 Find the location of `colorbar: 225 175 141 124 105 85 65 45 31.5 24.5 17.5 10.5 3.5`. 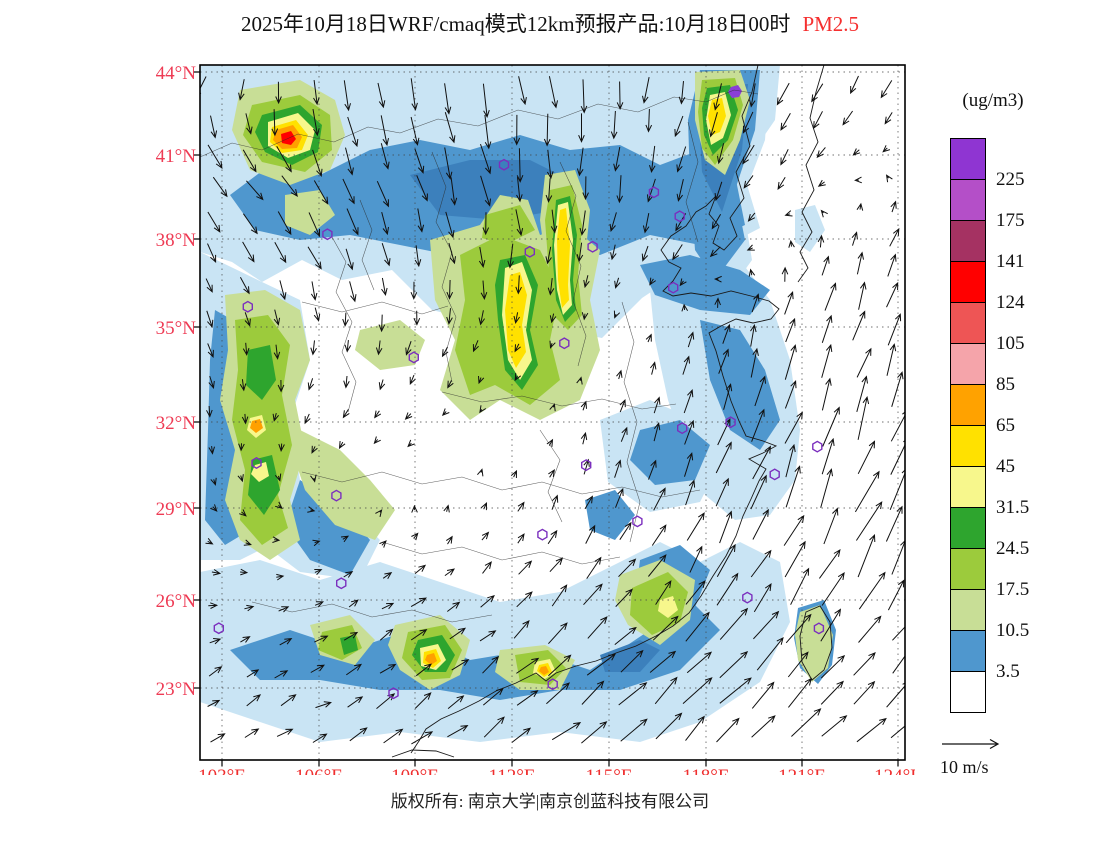

colorbar: 225 175 141 124 105 85 65 45 31.5 24.5 17.5 10.5 3.5 is located at coordinates (1005, 425).